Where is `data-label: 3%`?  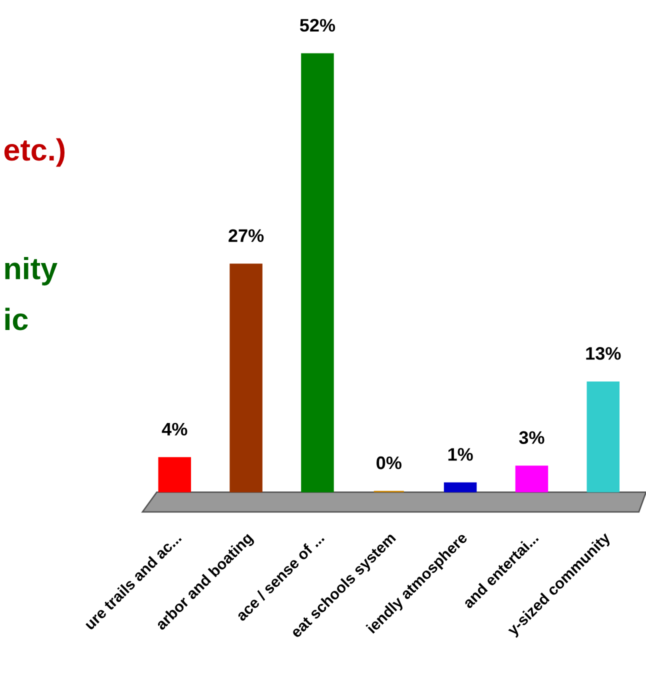
data-label: 3% is located at coordinates (531, 437).